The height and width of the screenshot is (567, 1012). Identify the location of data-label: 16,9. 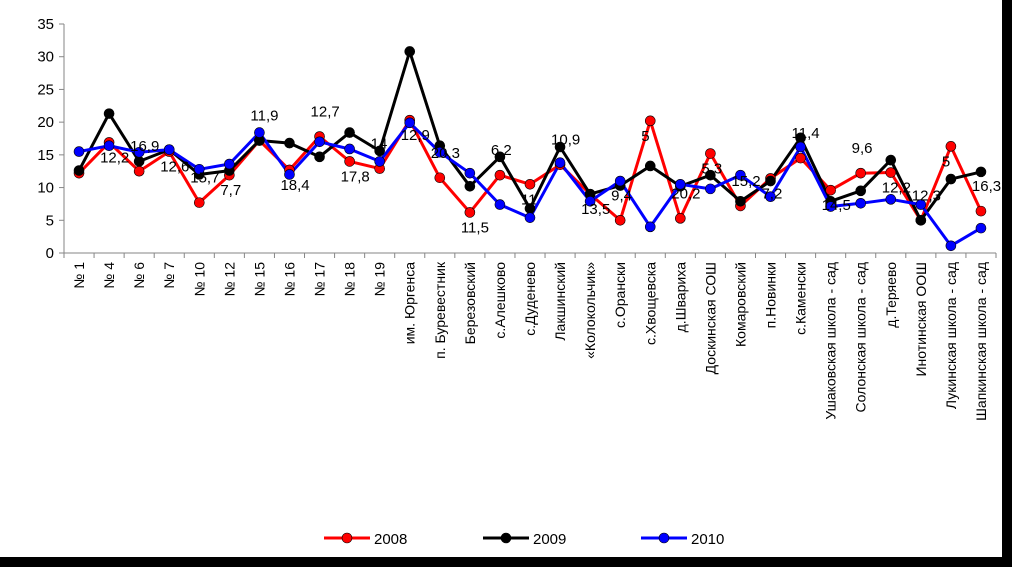
(144, 146).